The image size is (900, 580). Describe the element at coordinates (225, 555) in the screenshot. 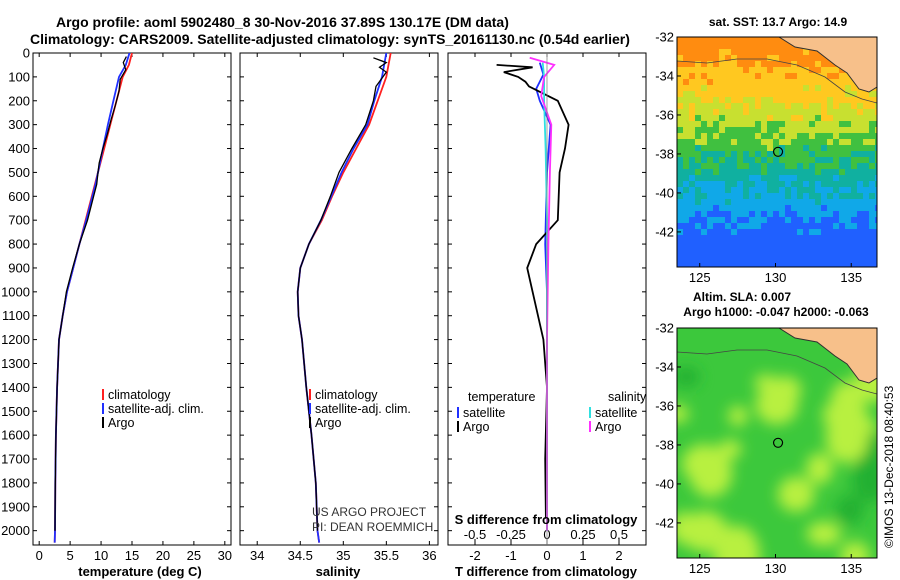

I see `x-tick-label: 30` at that location.